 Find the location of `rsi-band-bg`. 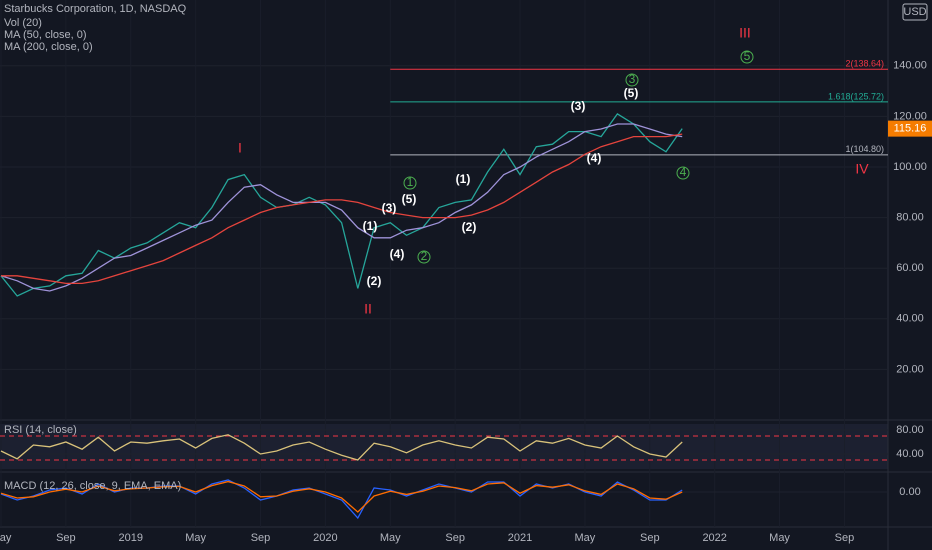

rsi-band-bg is located at coordinates (444, 446).